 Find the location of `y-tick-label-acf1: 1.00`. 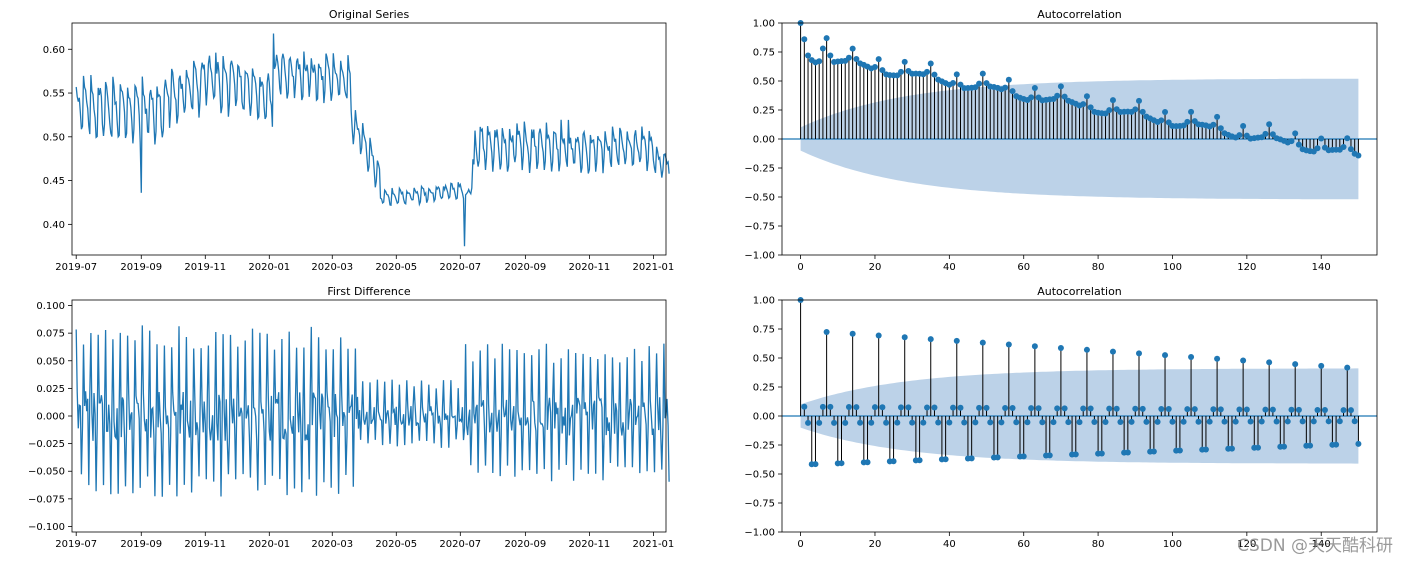

y-tick-label-acf1: 1.00 is located at coordinates (764, 24).